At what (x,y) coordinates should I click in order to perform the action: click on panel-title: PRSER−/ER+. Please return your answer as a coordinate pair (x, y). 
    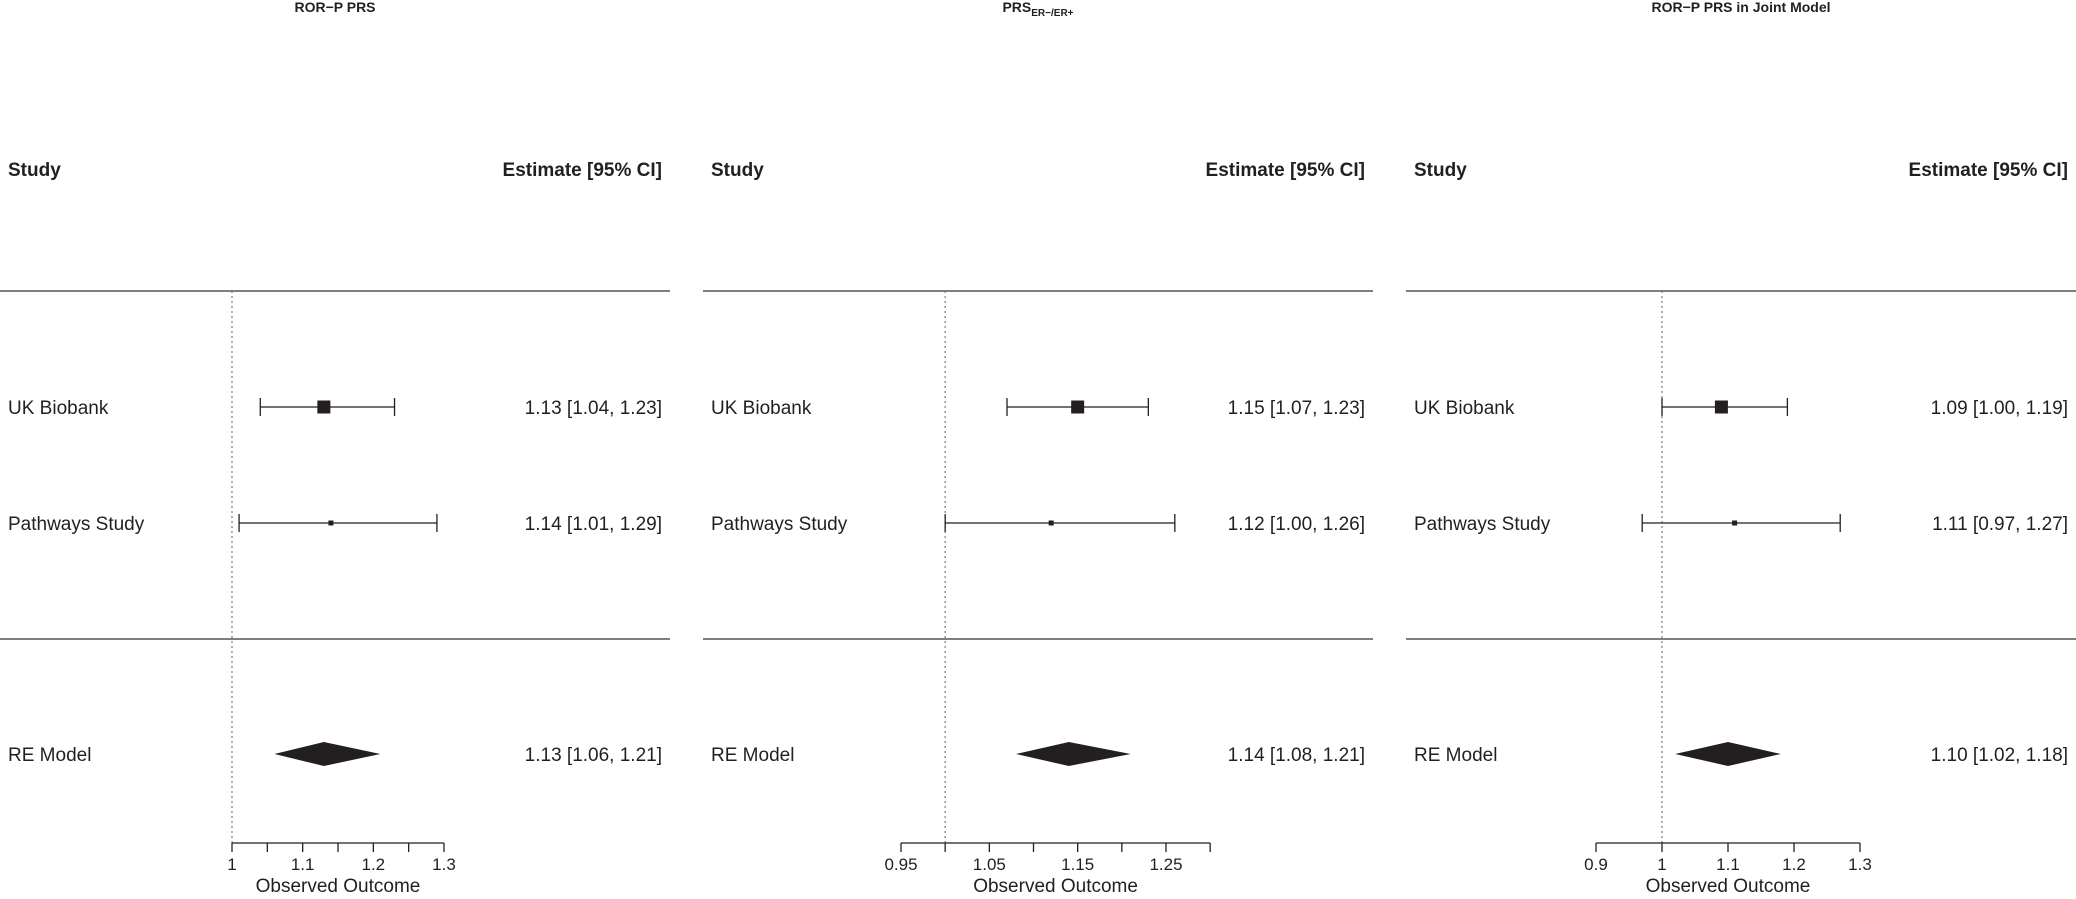
    Looking at the image, I should click on (1037, 9).